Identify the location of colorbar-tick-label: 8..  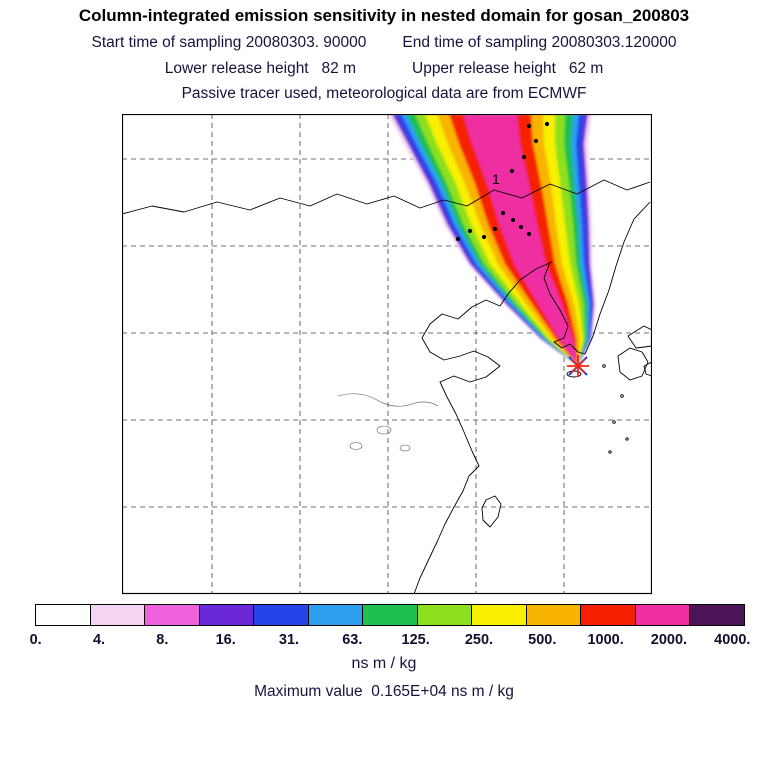
(162, 640).